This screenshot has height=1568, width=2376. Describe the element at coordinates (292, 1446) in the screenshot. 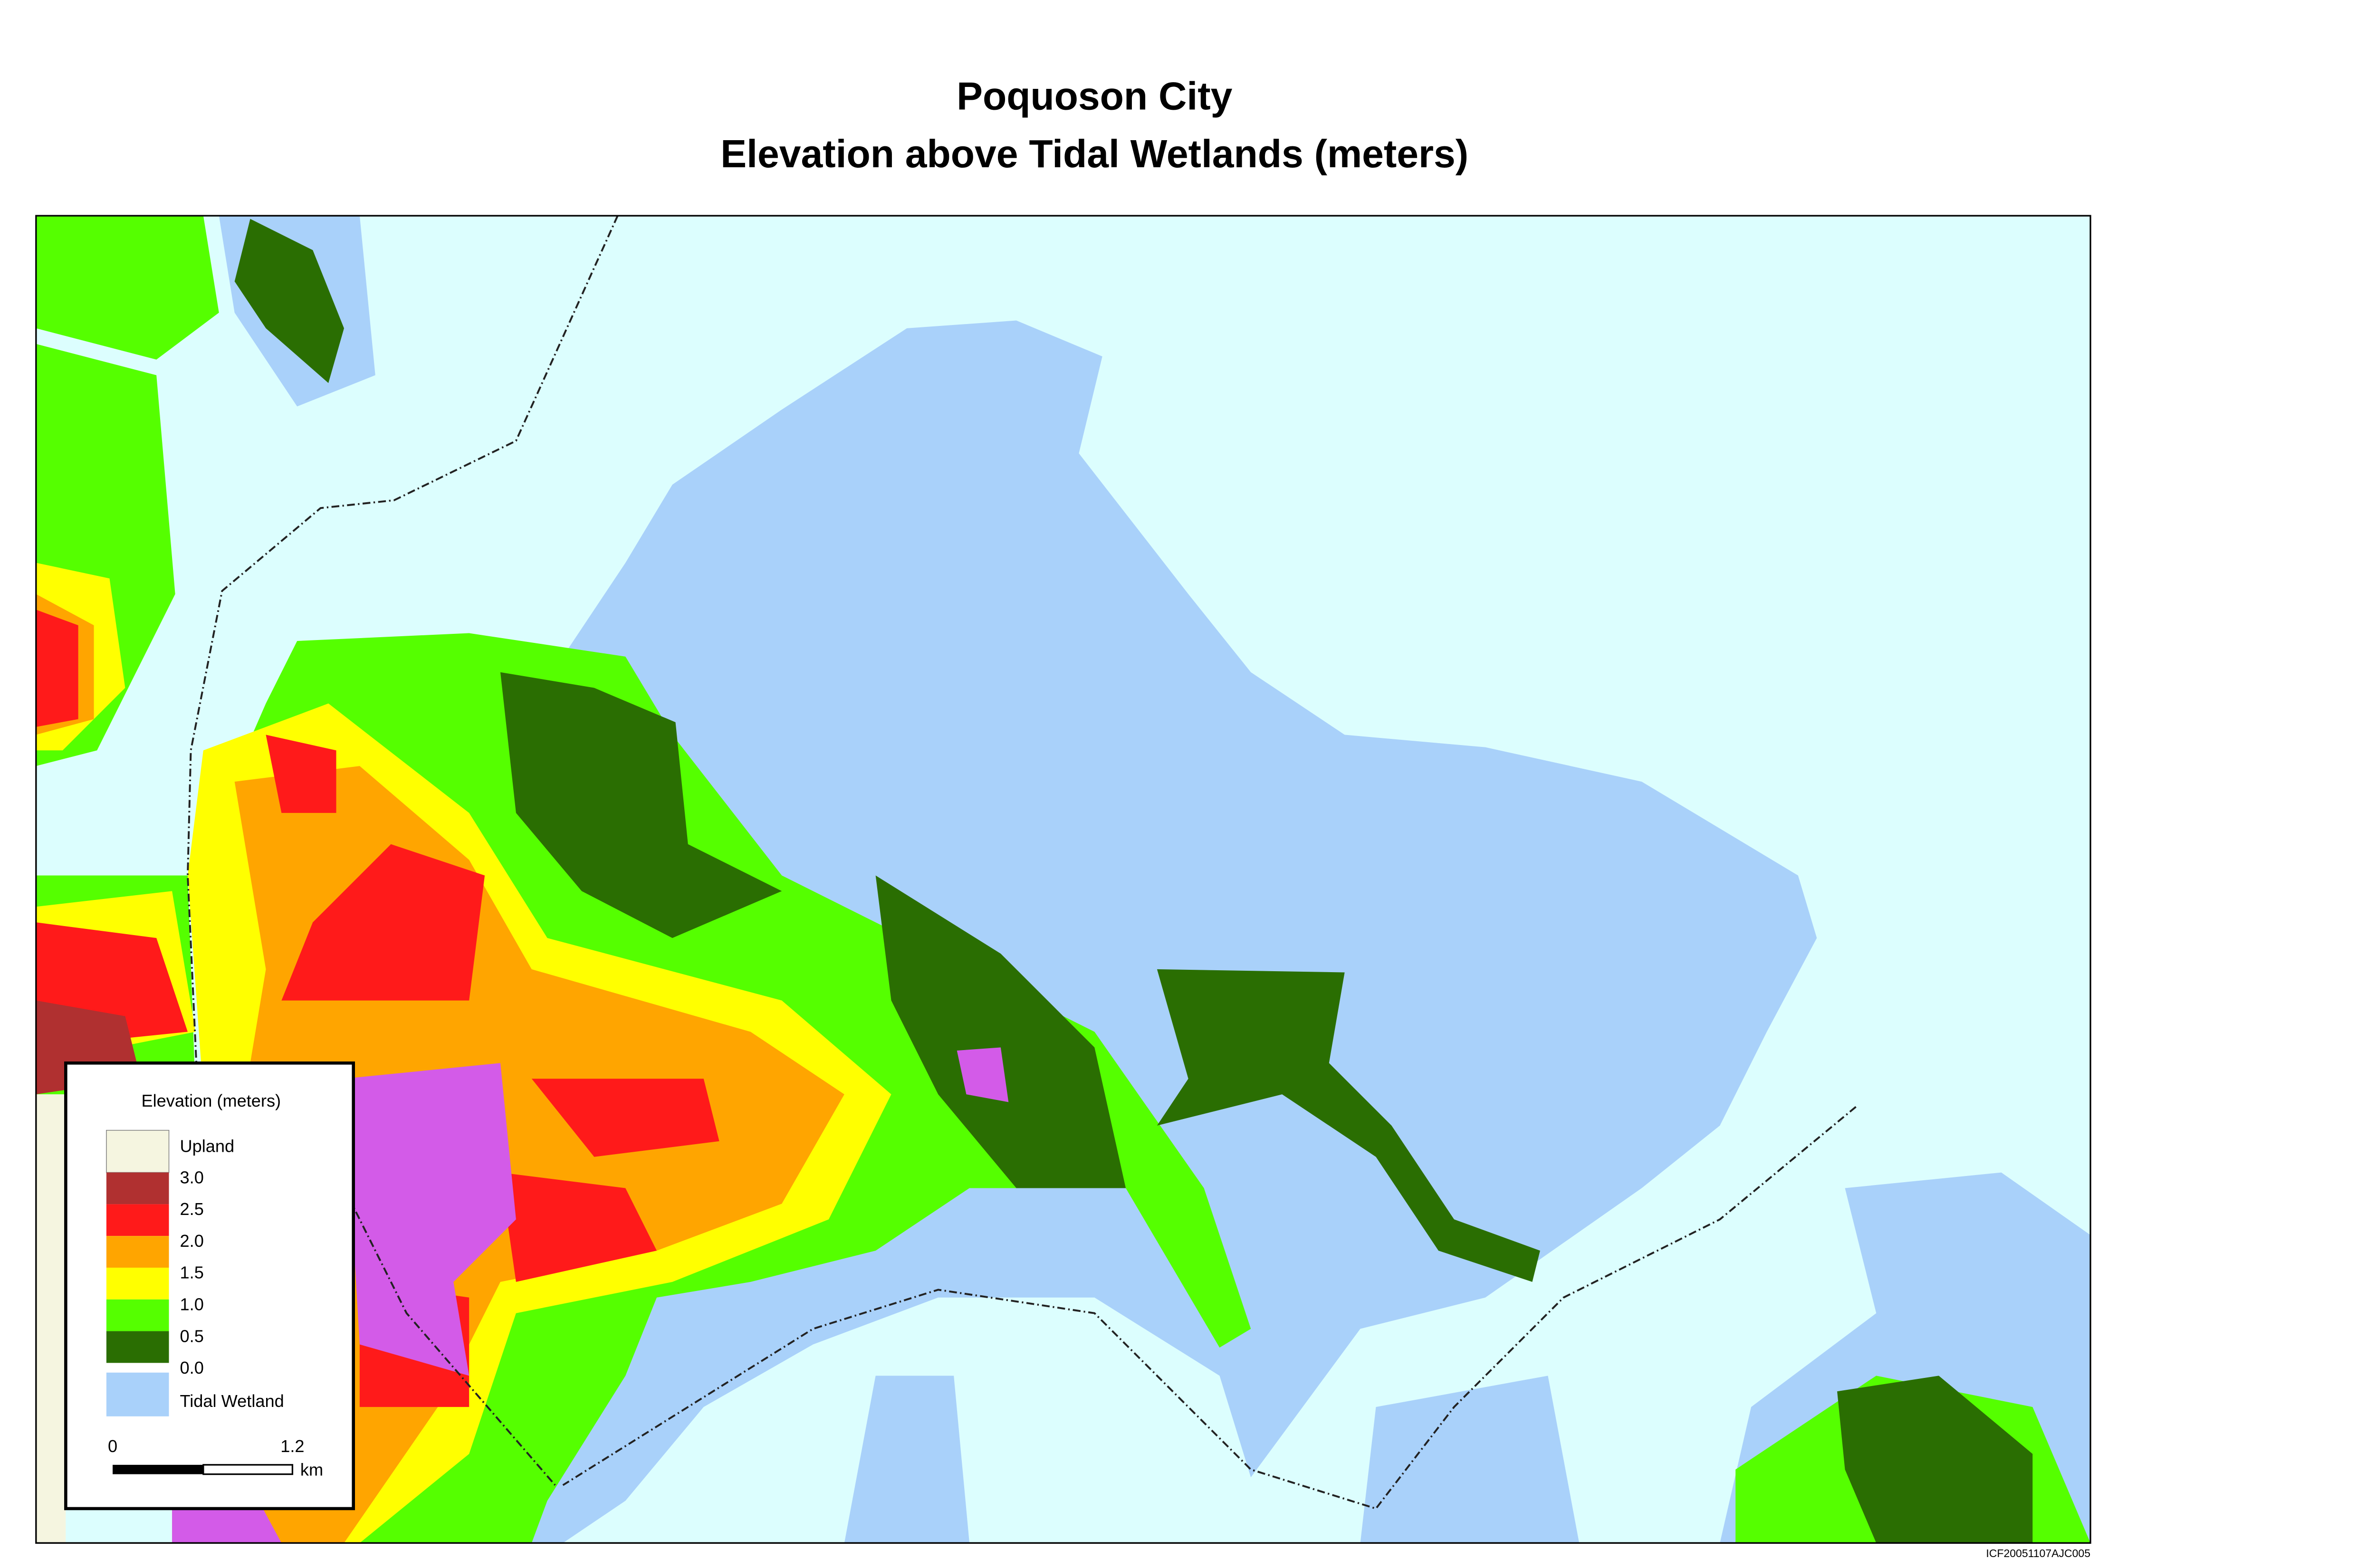

I see `scale-end: 1.2` at that location.